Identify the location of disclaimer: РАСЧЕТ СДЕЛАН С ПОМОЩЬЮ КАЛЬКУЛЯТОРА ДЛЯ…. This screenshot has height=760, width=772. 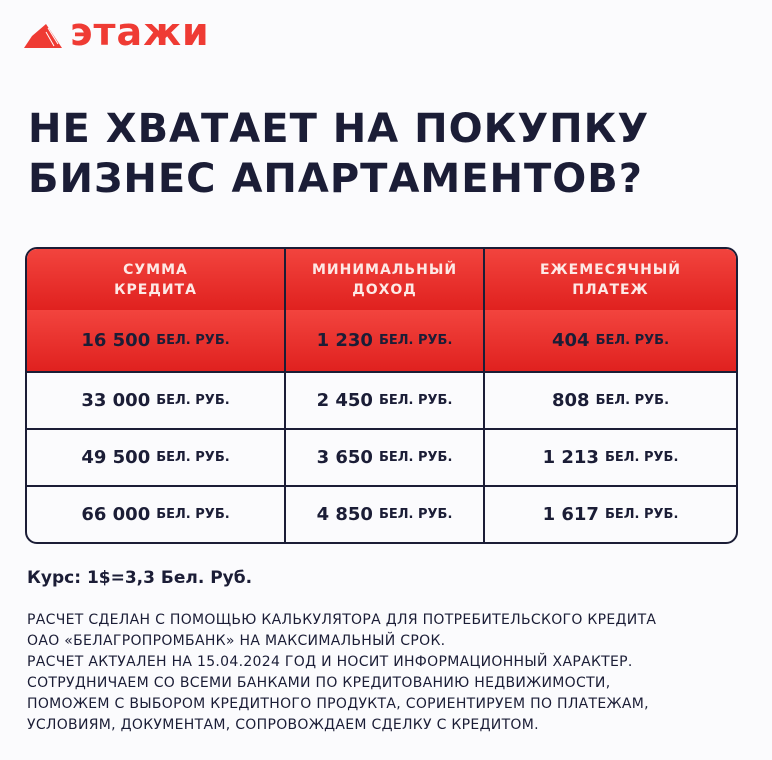
(341, 673).